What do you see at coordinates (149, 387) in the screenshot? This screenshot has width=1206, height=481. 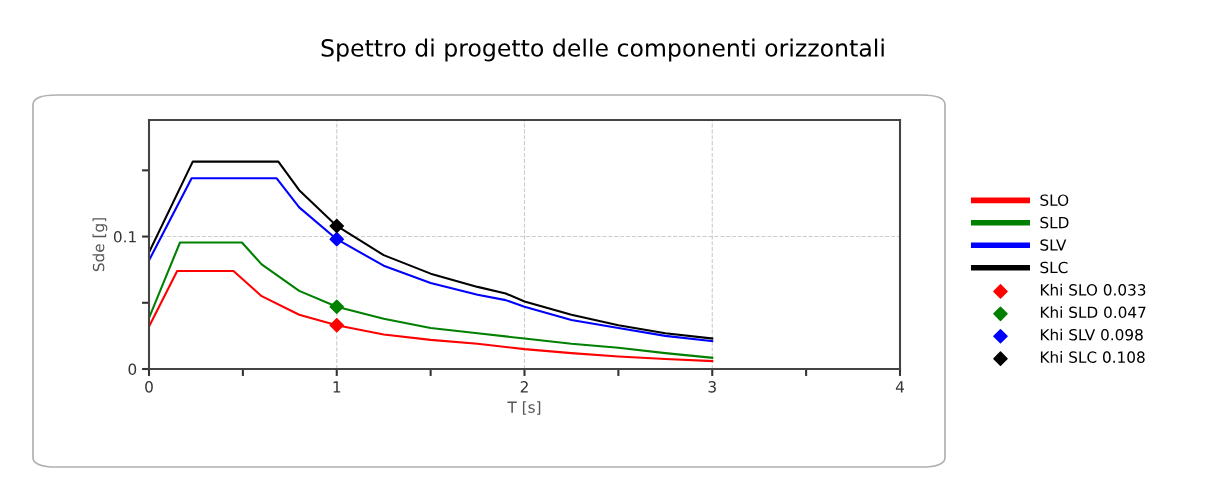 I see `x-tick-label: 0` at bounding box center [149, 387].